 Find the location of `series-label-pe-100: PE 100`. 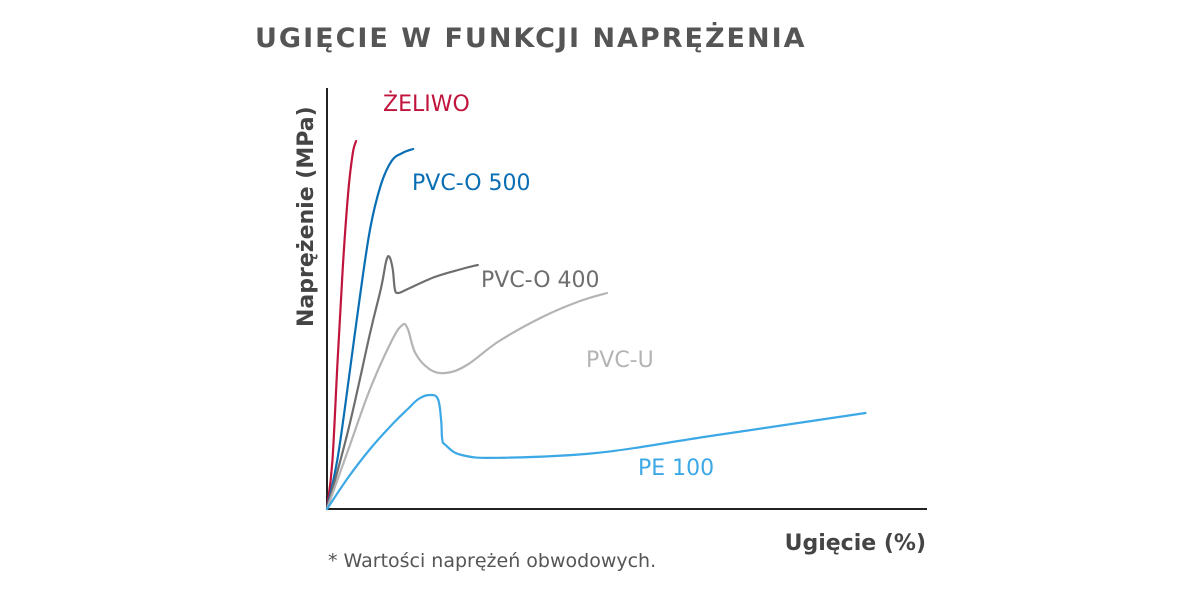

series-label-pe-100: PE 100 is located at coordinates (676, 468).